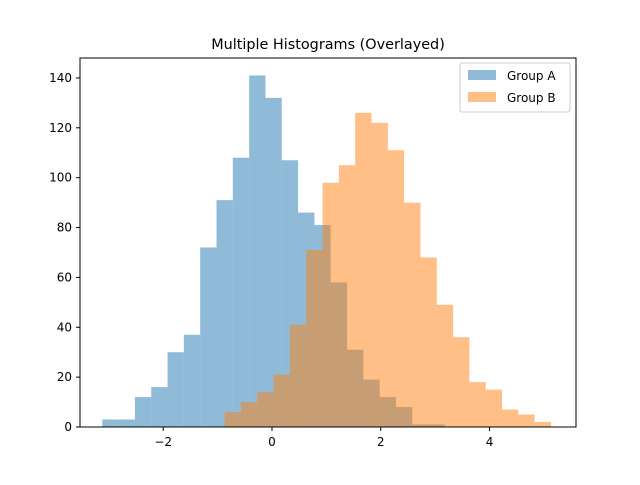 The image size is (640, 485). Describe the element at coordinates (531, 76) in the screenshot. I see `legend-label-group-a: Group A` at that location.